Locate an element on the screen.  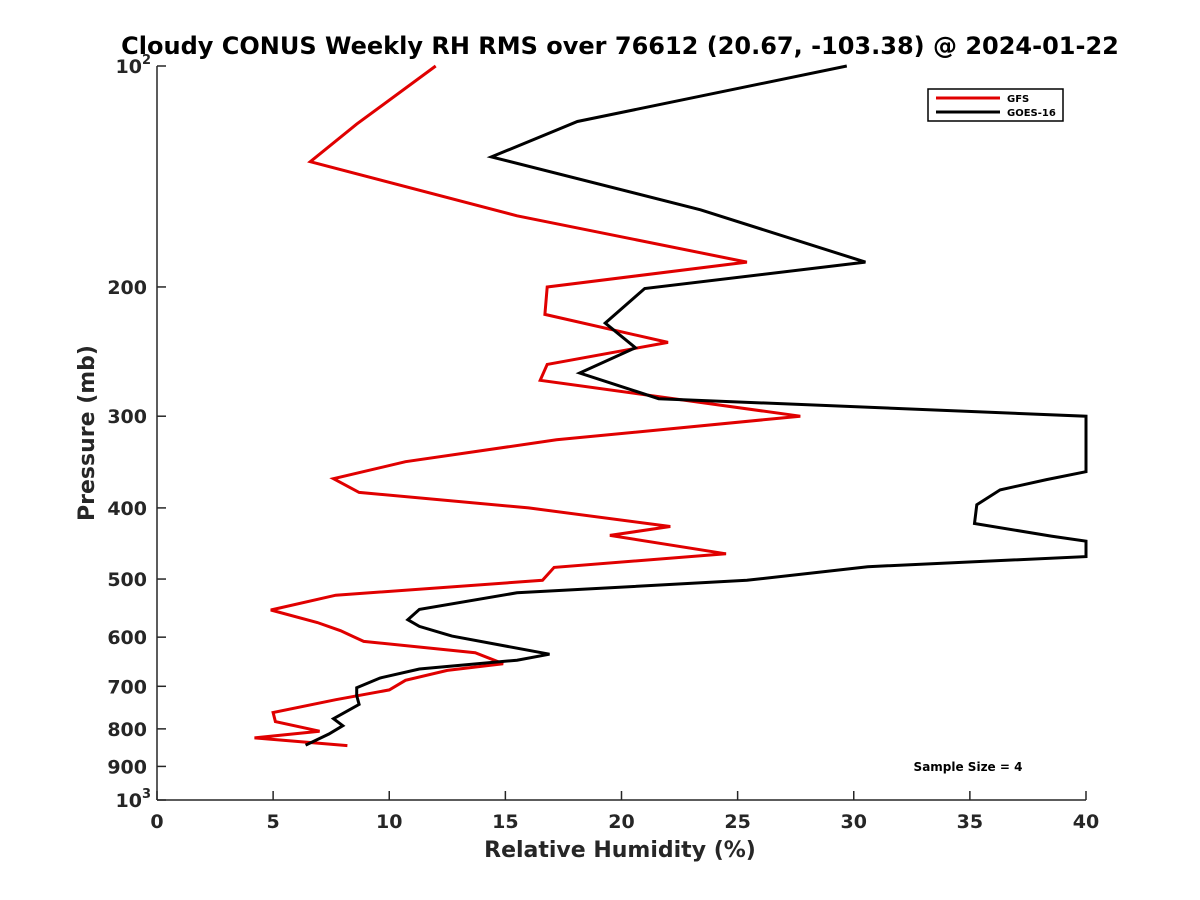
x-tick-label: 20 is located at coordinates (621, 822).